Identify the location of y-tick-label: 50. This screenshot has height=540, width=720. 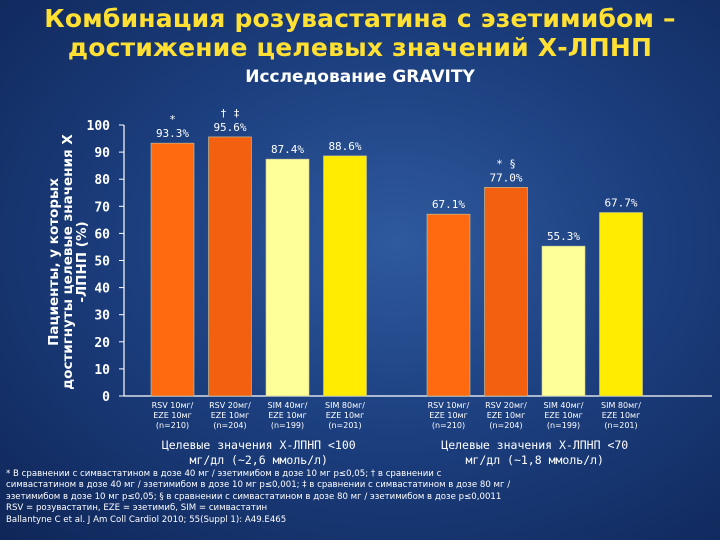
(102, 262).